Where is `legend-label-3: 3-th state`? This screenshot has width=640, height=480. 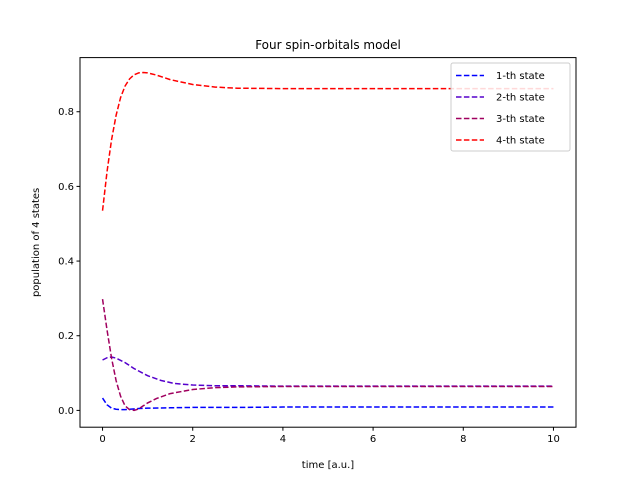
legend-label-3: 3-th state is located at coordinates (520, 119).